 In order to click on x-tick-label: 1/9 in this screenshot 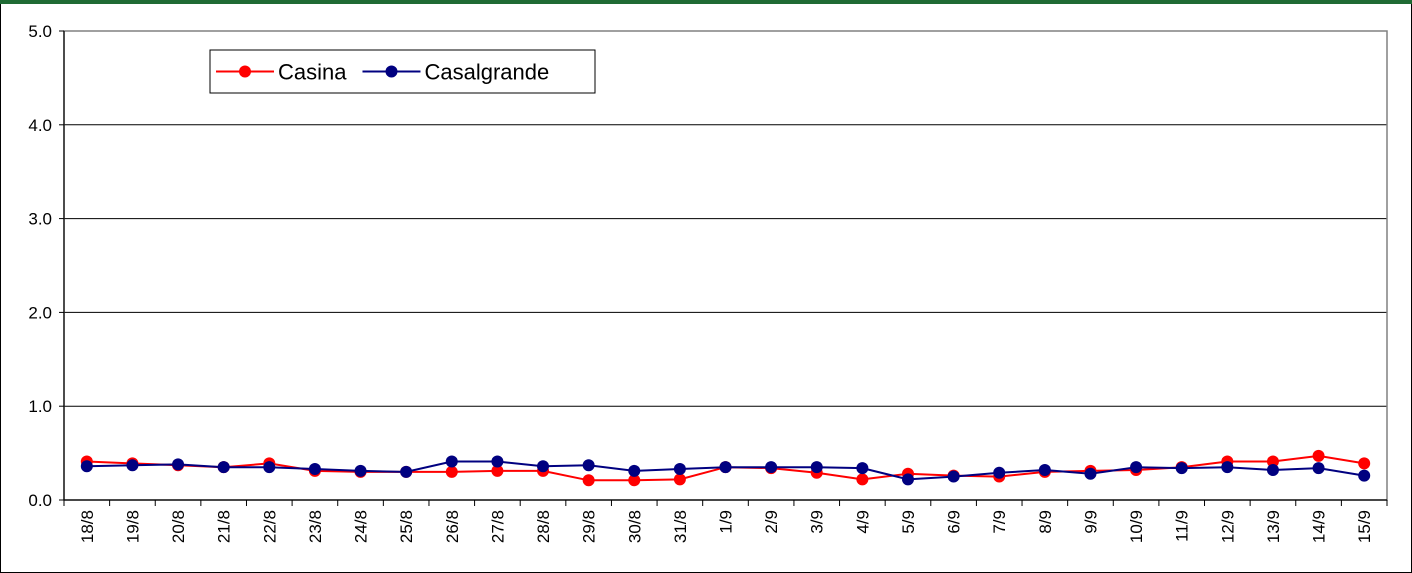, I will do `click(726, 522)`.